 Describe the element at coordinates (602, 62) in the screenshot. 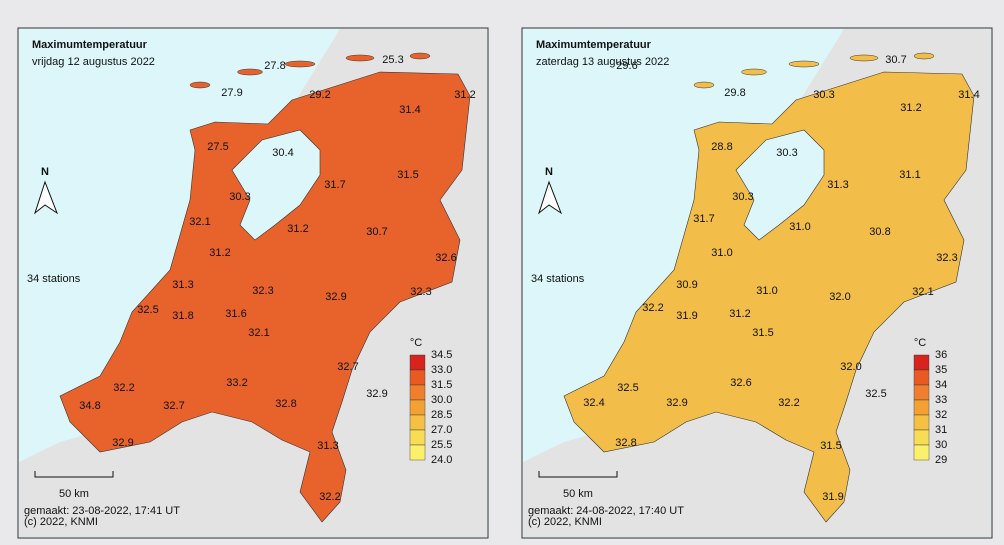

I see `map-date: zaterdag 13 augustus 2022` at that location.